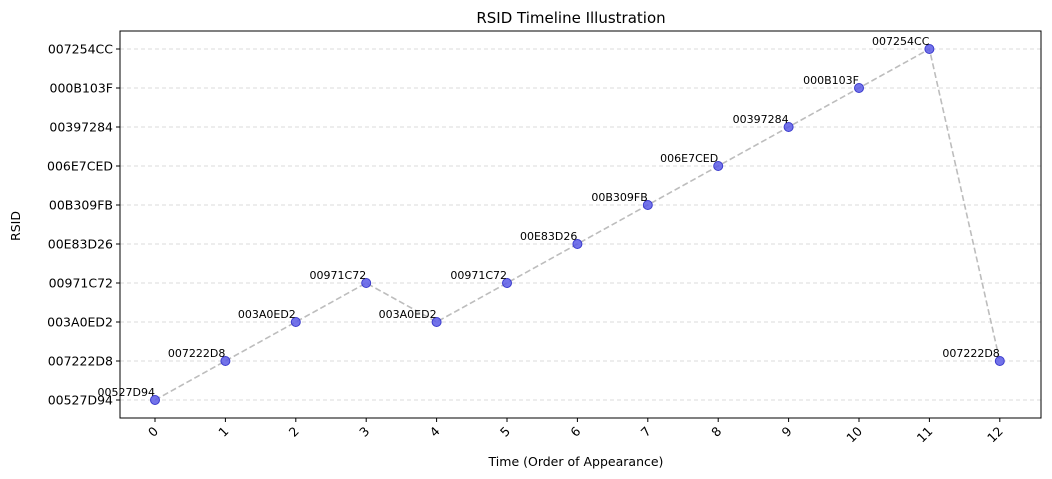  I want to click on data-label: 00527D94, so click(126, 392).